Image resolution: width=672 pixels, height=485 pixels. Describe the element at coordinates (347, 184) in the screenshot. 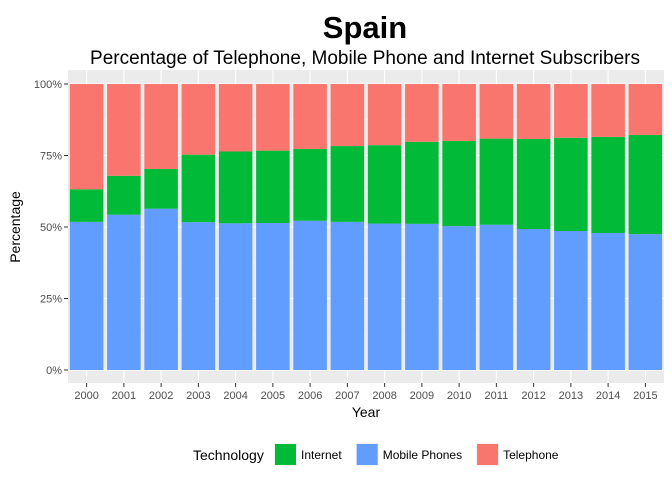

I see `bar-internet-2007` at that location.